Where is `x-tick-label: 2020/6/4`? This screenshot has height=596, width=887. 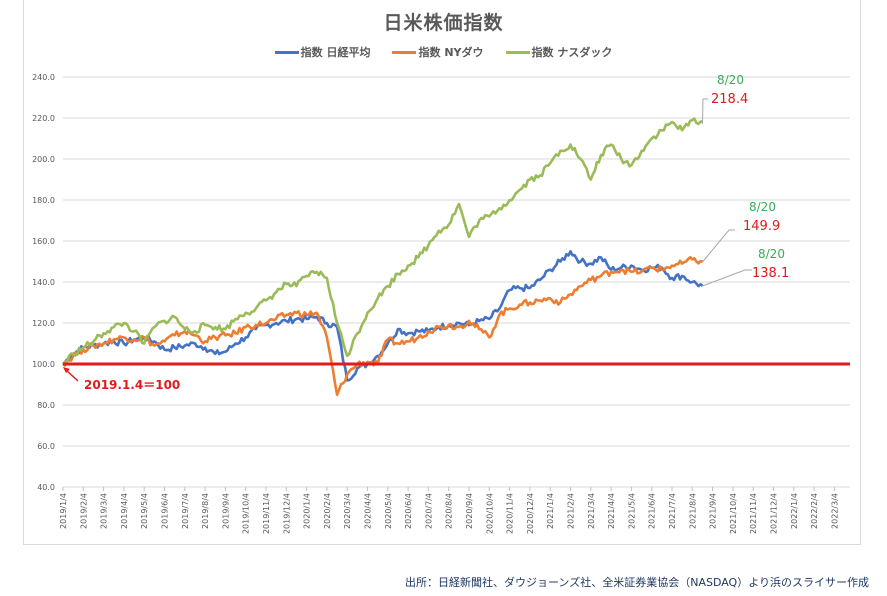
x-tick-label: 2020/6/4 is located at coordinates (408, 511).